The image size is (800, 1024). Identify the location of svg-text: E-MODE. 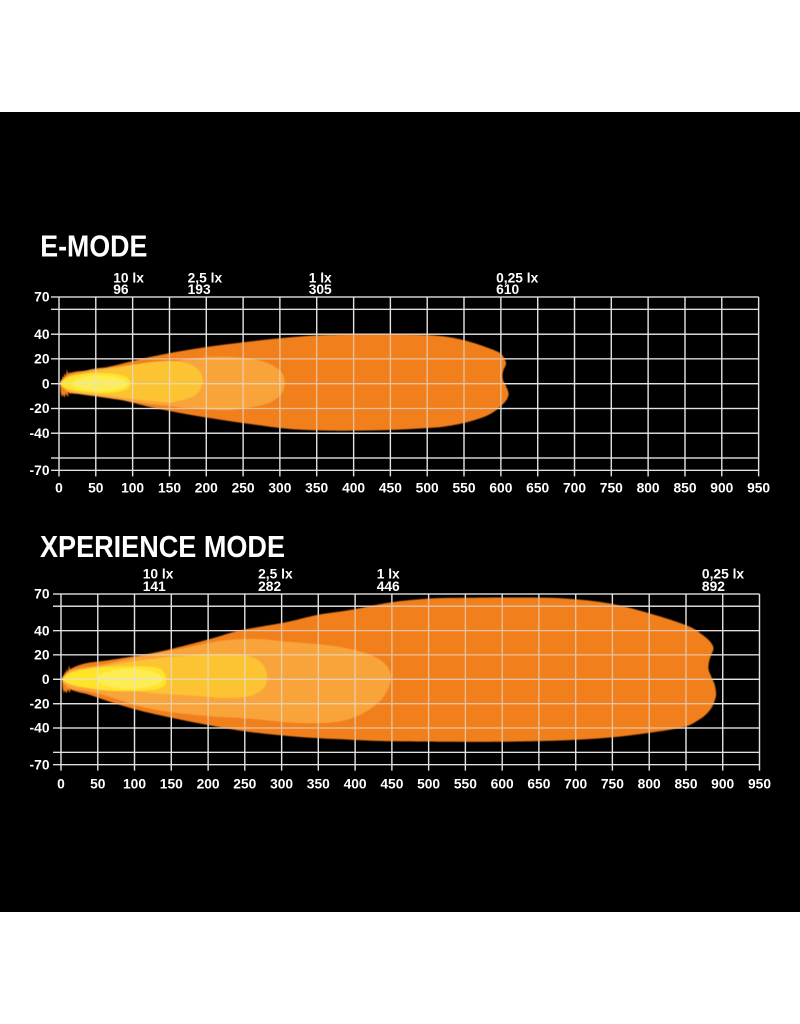
(93, 247).